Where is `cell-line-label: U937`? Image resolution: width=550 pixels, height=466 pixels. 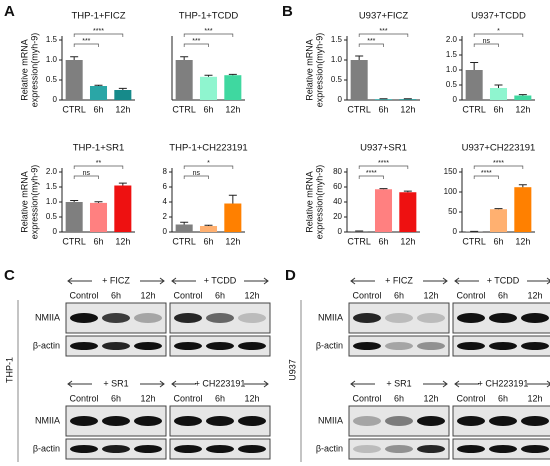
cell-line-label: U937 is located at coordinates (292, 370).